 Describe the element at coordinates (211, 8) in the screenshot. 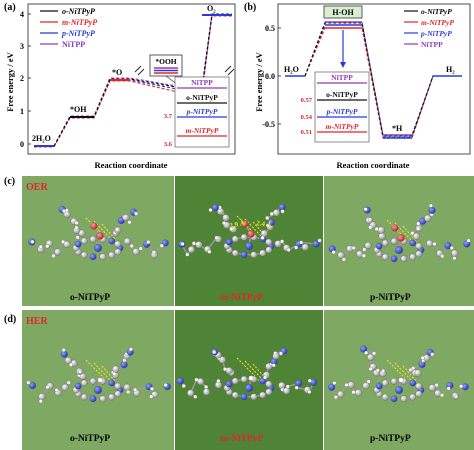

I see `step-label: O₂` at that location.